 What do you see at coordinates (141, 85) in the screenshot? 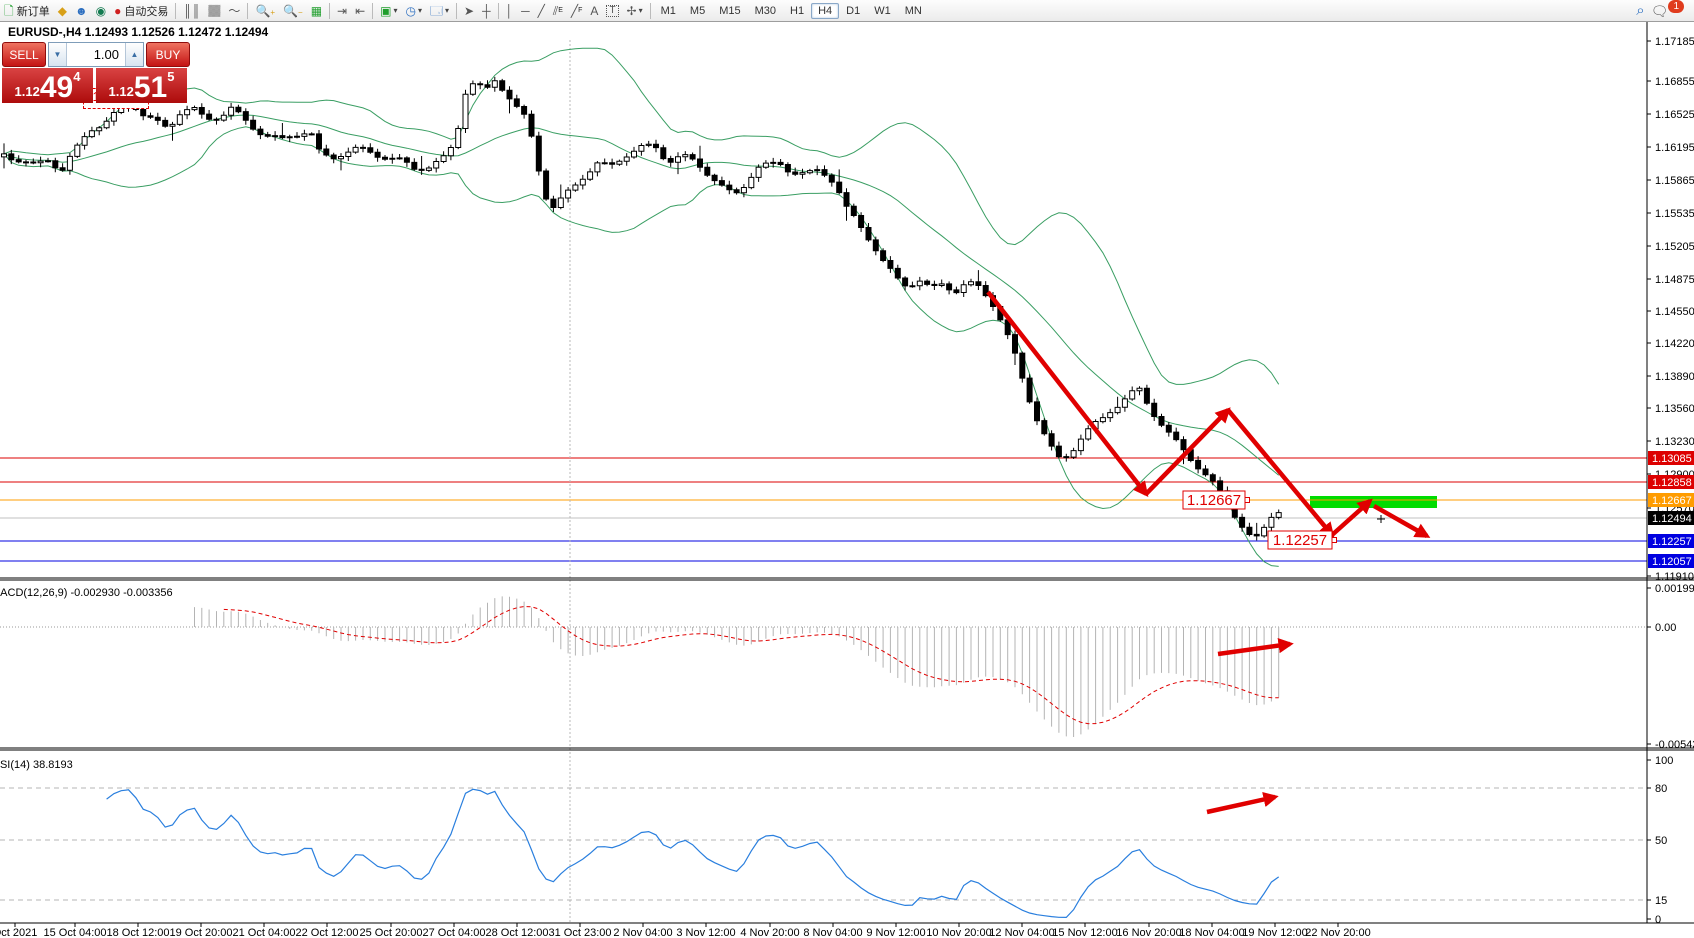
I see `buy-price-display: 1.12 51 5` at bounding box center [141, 85].